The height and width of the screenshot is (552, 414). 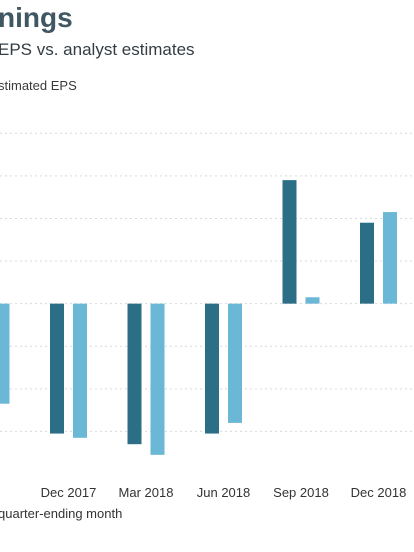 I want to click on x-tick-label: Dec 2018, so click(x=379, y=492).